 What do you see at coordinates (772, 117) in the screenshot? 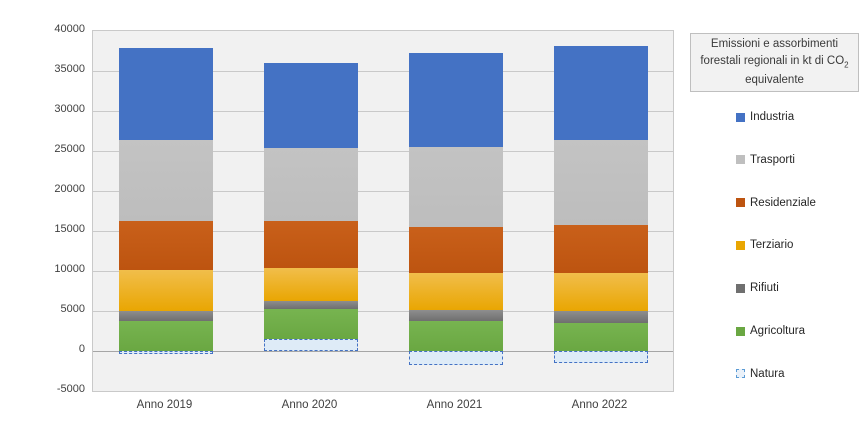
I see `legend-label: Industria` at bounding box center [772, 117].